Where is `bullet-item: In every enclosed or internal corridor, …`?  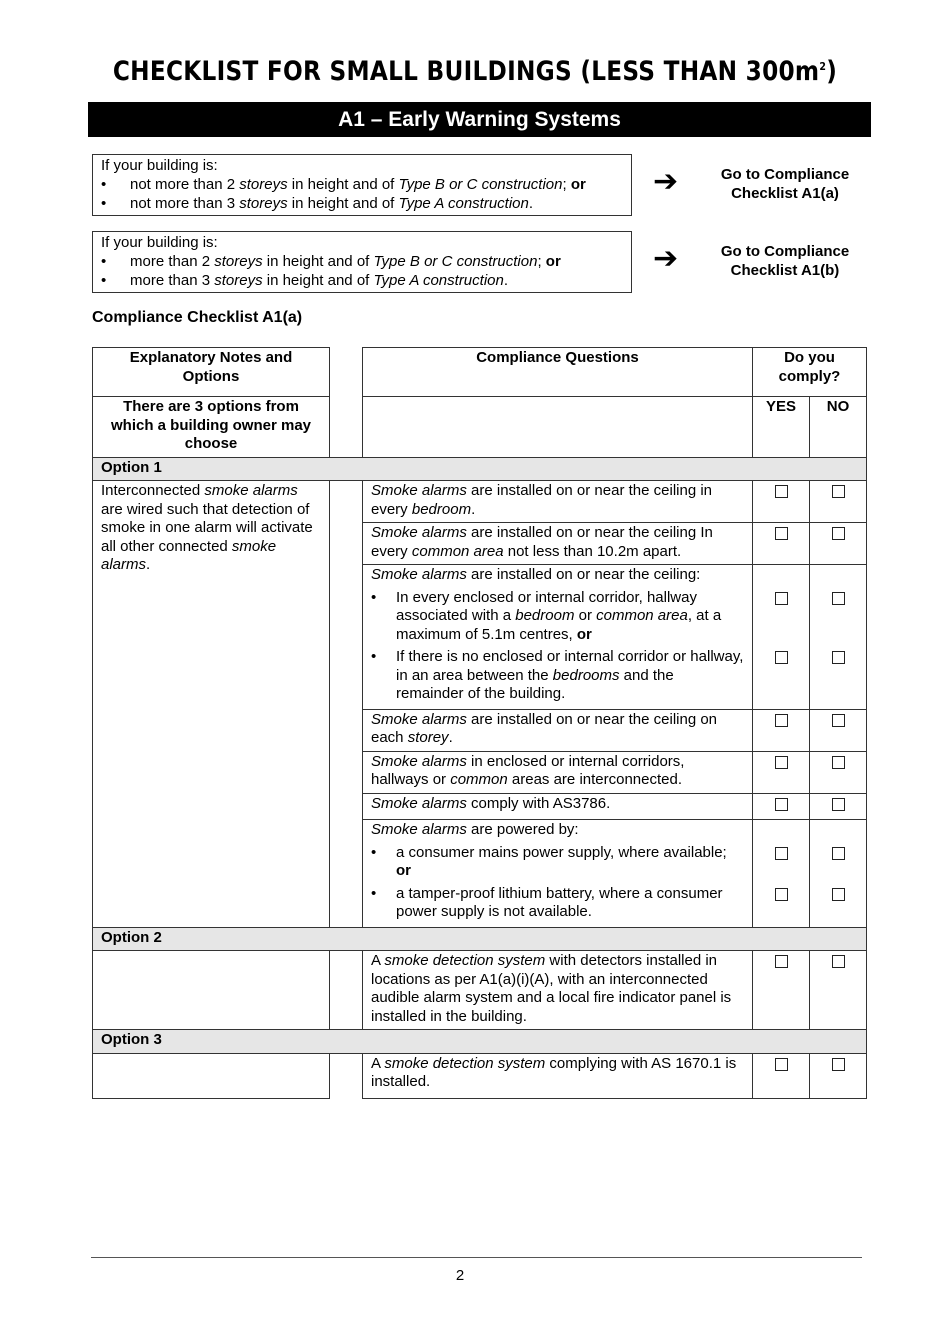
bullet-item: In every enclosed or internal corridor, … is located at coordinates (557, 617).